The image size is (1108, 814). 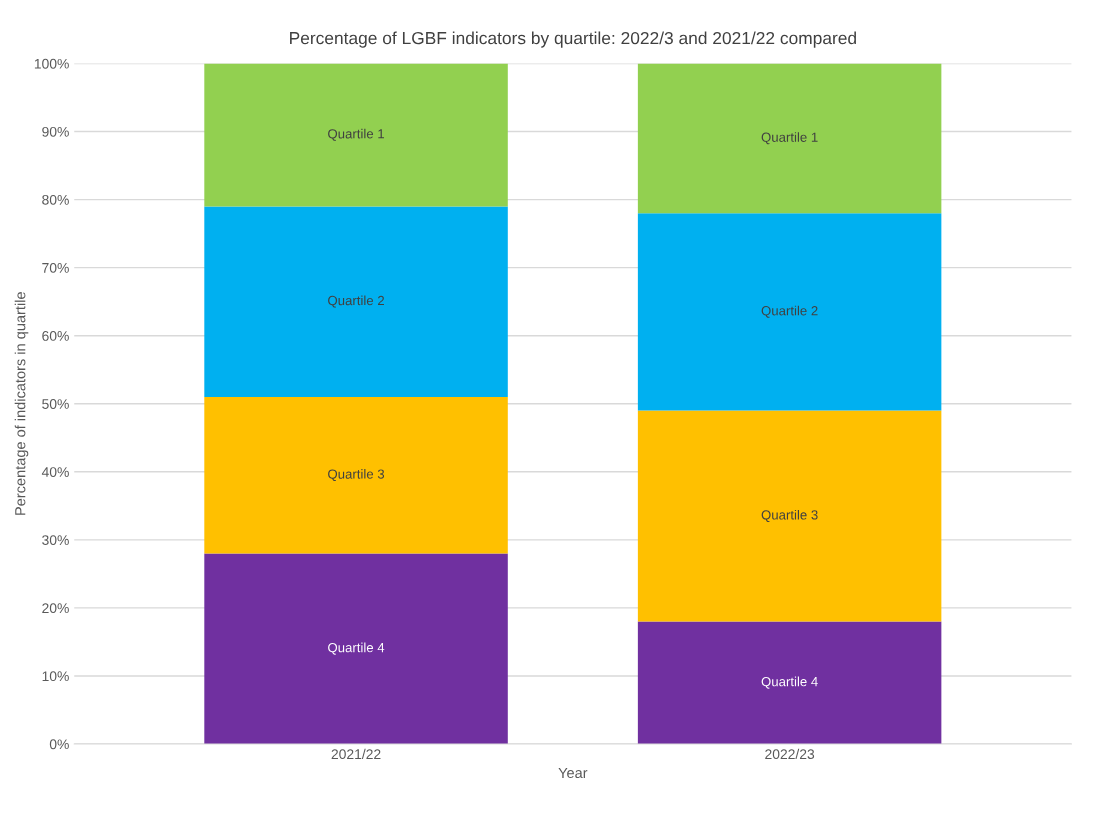 I want to click on y-tick-label: 70%, so click(x=55, y=267).